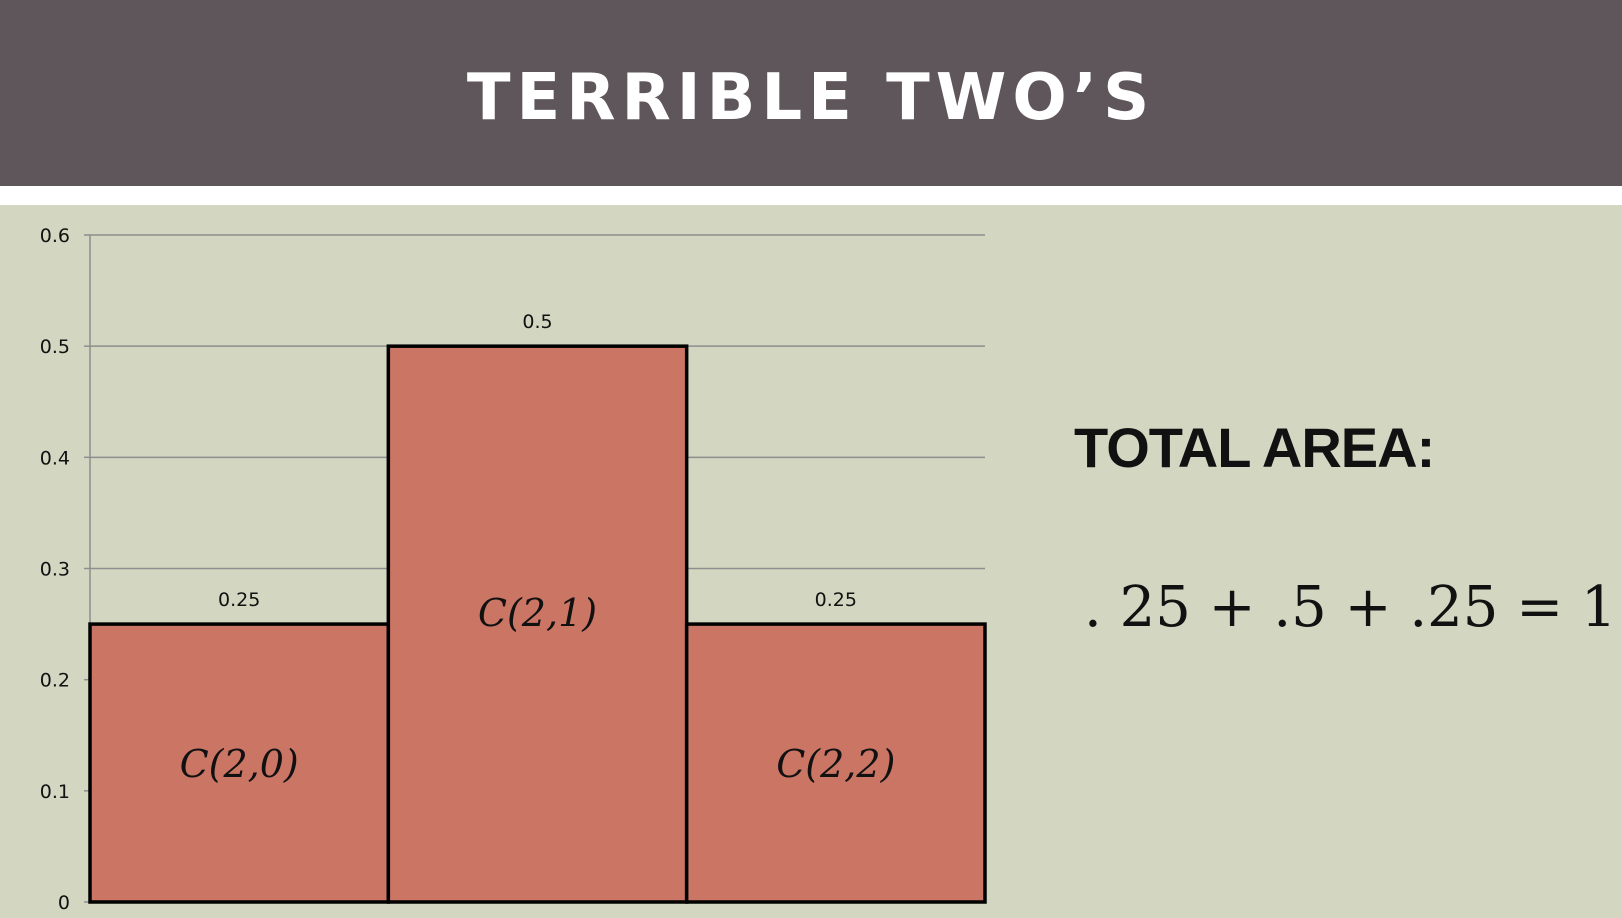 The image size is (1622, 918). I want to click on bar-category-label: C(2,0), so click(239, 764).